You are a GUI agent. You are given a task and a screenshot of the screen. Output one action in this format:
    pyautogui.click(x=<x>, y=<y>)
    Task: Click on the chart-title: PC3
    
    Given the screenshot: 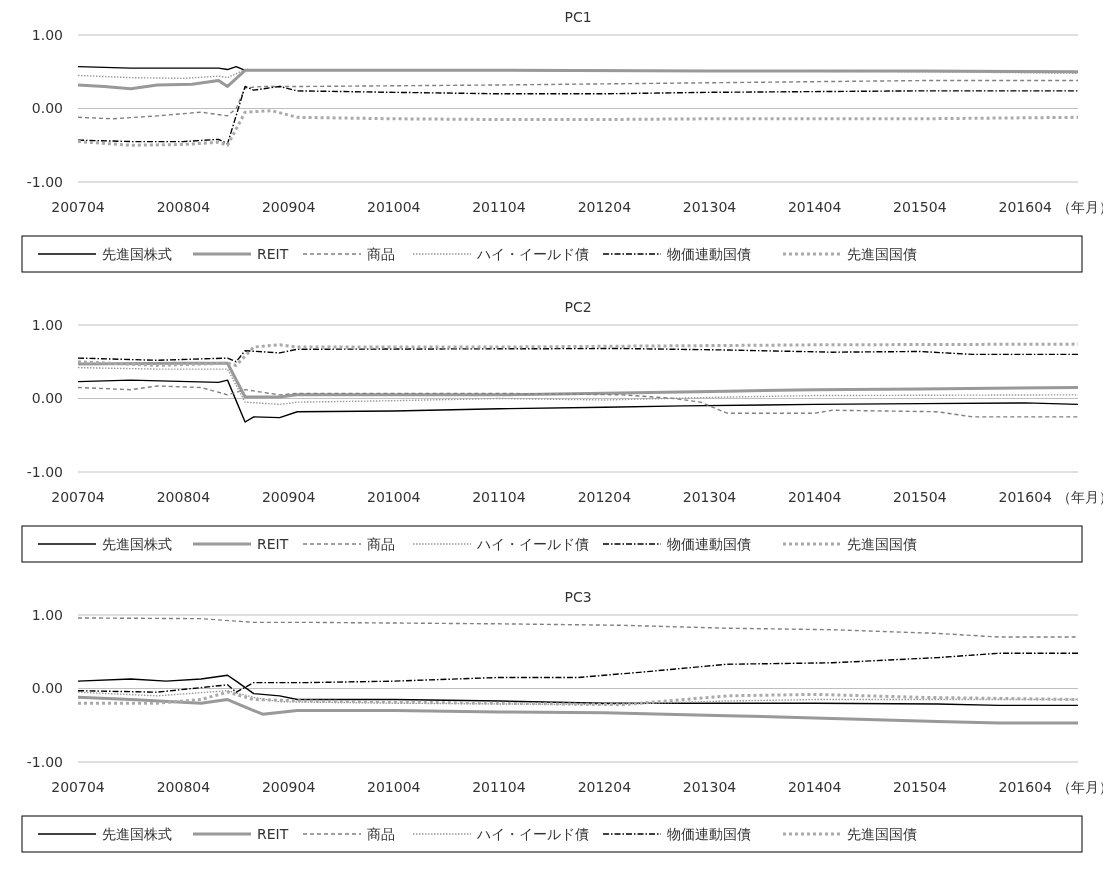 What is the action you would take?
    pyautogui.click(x=578, y=597)
    